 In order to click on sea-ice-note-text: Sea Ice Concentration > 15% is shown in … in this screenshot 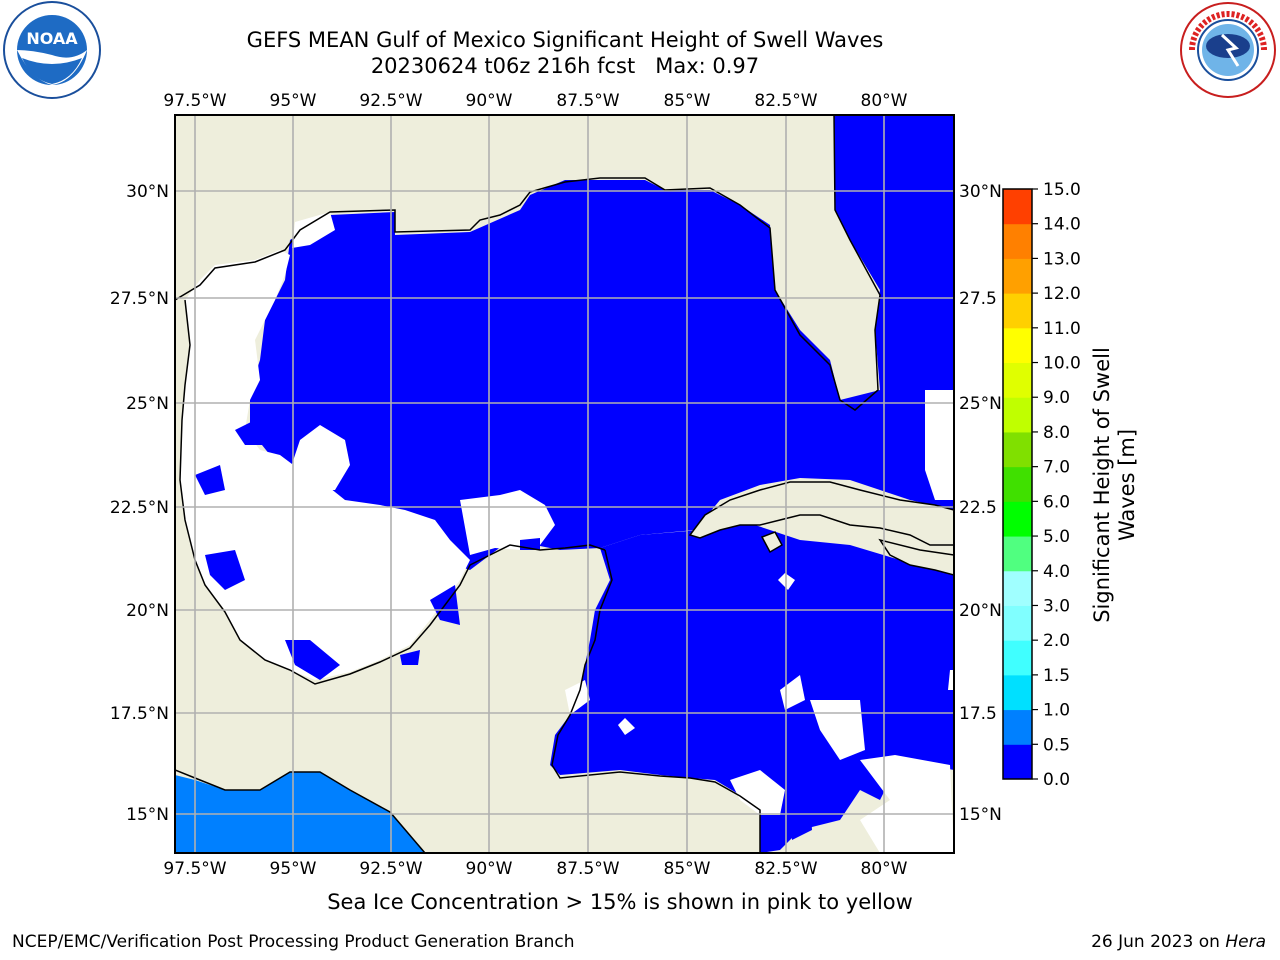, I will do `click(620, 902)`.